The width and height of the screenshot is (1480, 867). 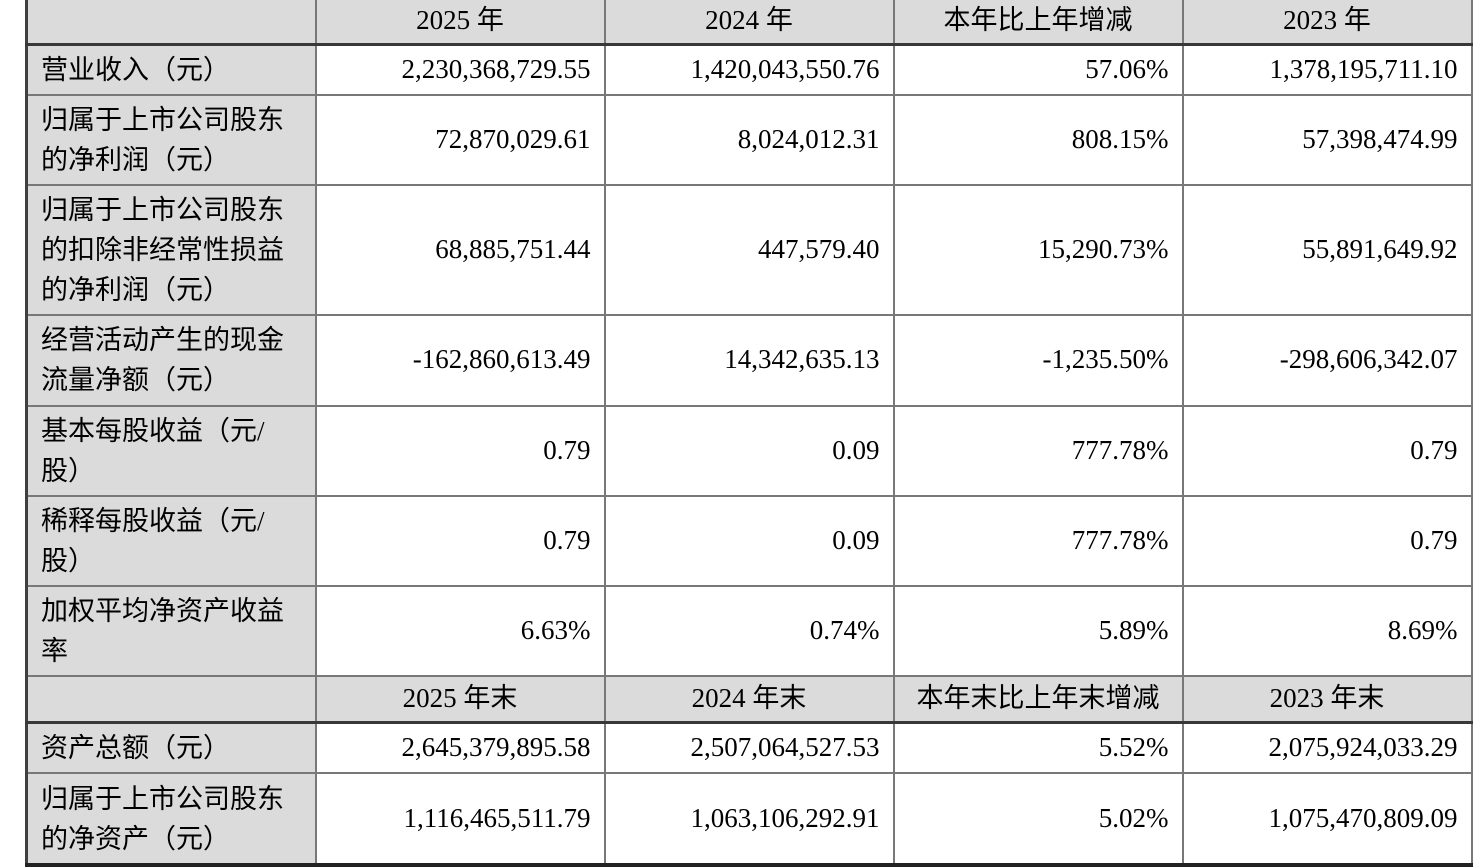 What do you see at coordinates (1327, 360) in the screenshot?
I see `value-cell: -298,606,342.07` at bounding box center [1327, 360].